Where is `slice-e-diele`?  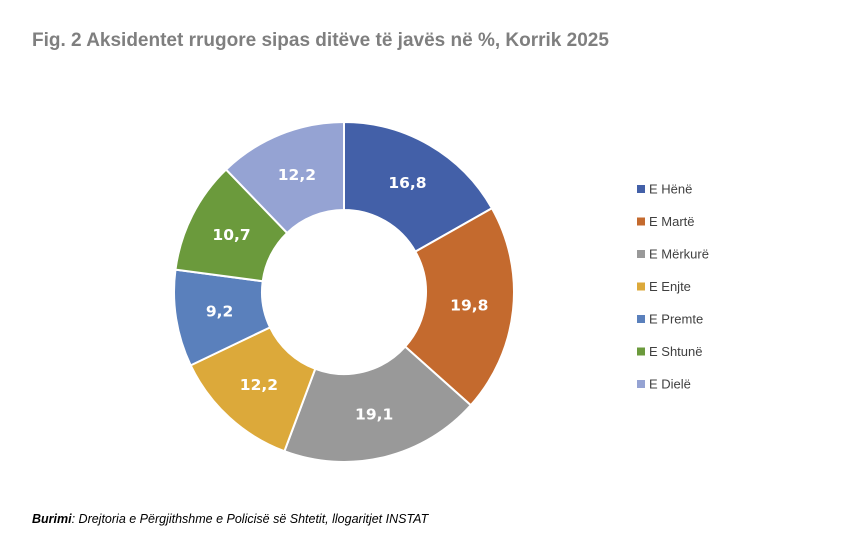 slice-e-diele is located at coordinates (284, 177).